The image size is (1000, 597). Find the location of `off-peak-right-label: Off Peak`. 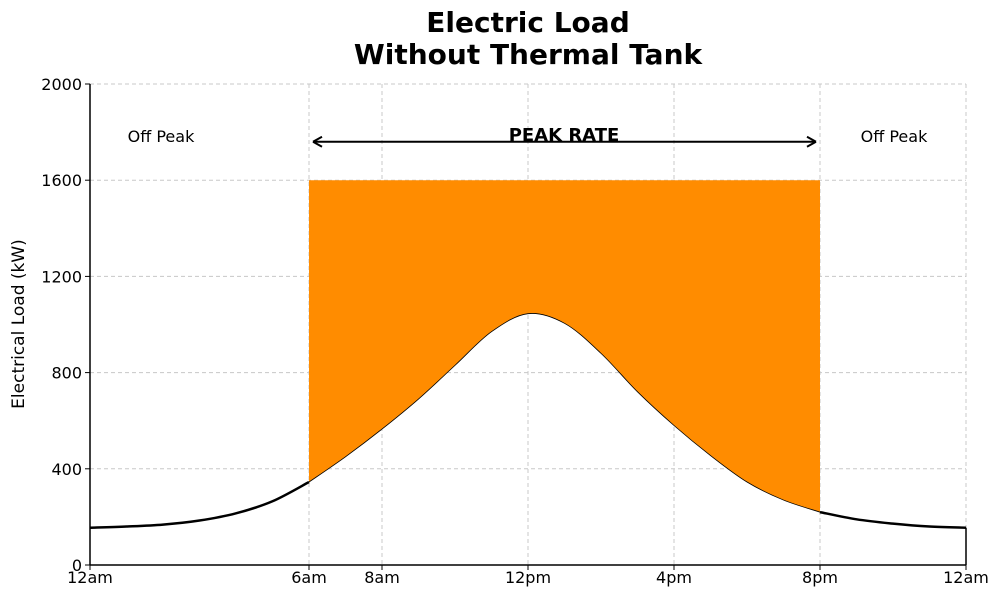

off-peak-right-label: Off Peak is located at coordinates (894, 136).